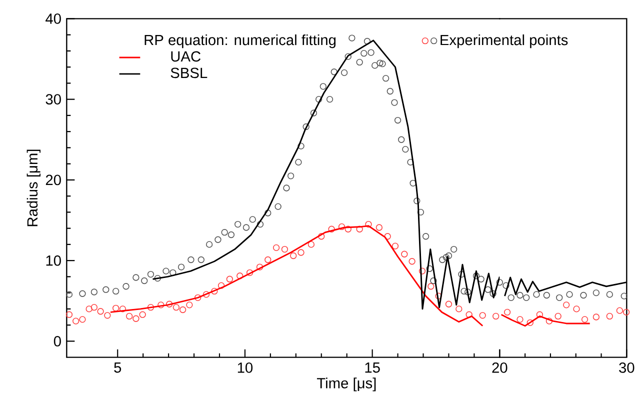 This screenshot has width=642, height=412. Describe the element at coordinates (53, 260) in the screenshot. I see `y-tick-label: 10` at that location.